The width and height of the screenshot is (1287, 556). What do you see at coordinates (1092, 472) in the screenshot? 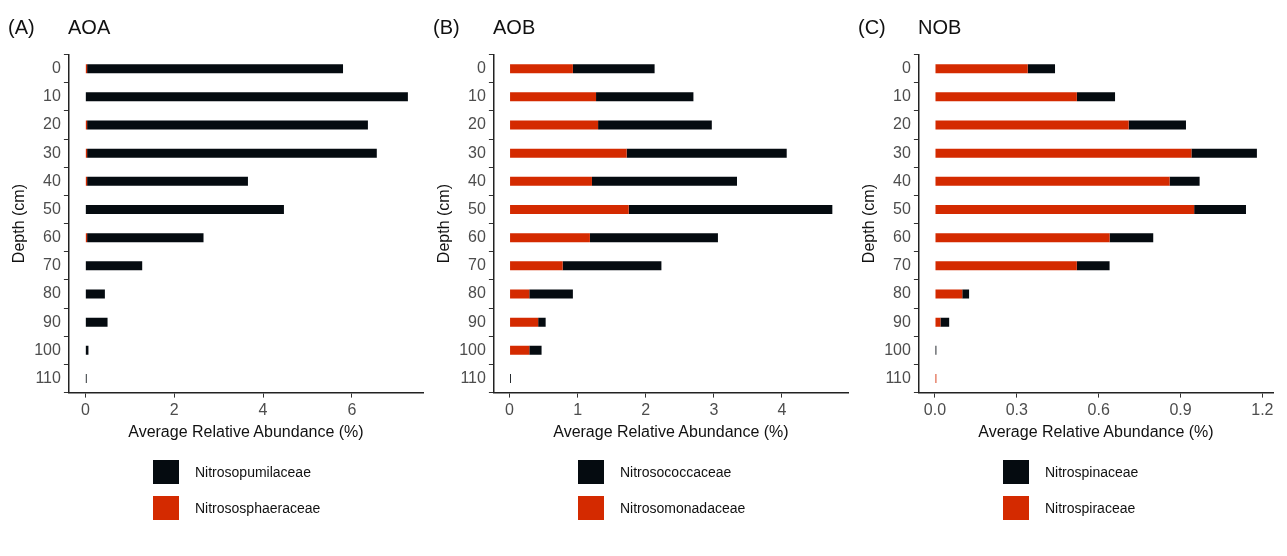
I see `legend-label: Nitrospinaceae` at bounding box center [1092, 472].